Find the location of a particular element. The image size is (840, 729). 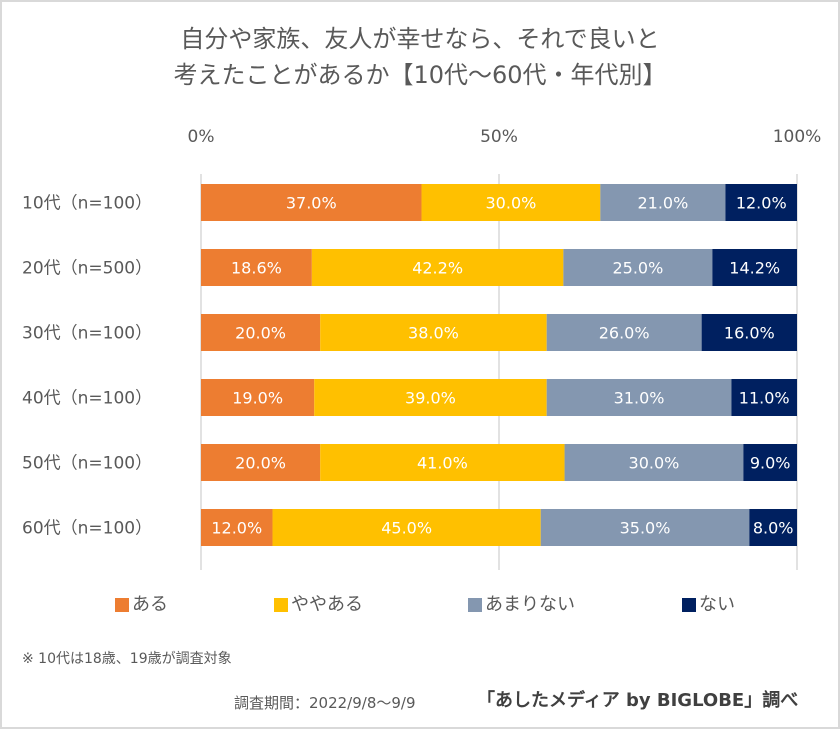

data-label: 26.0% is located at coordinates (624, 333).